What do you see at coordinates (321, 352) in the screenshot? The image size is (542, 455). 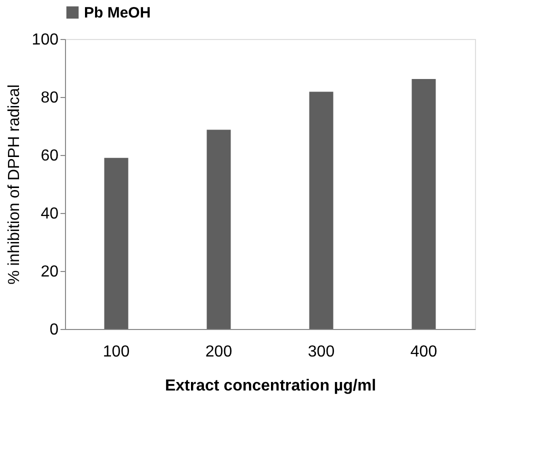 I see `x-tick-label: 300` at bounding box center [321, 352].